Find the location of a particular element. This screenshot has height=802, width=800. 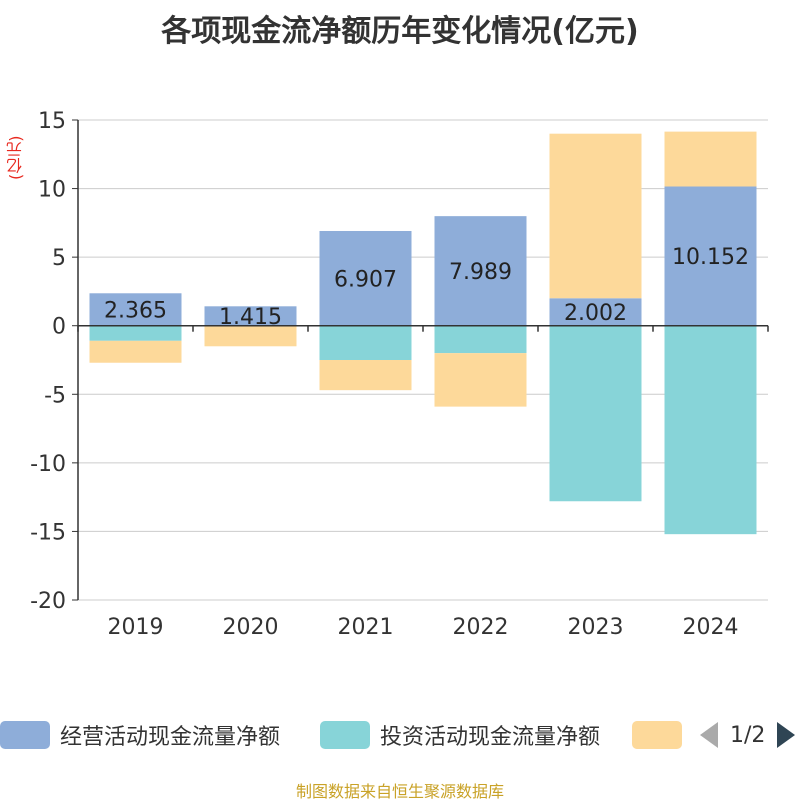

data-label: 10.152 is located at coordinates (710, 257).